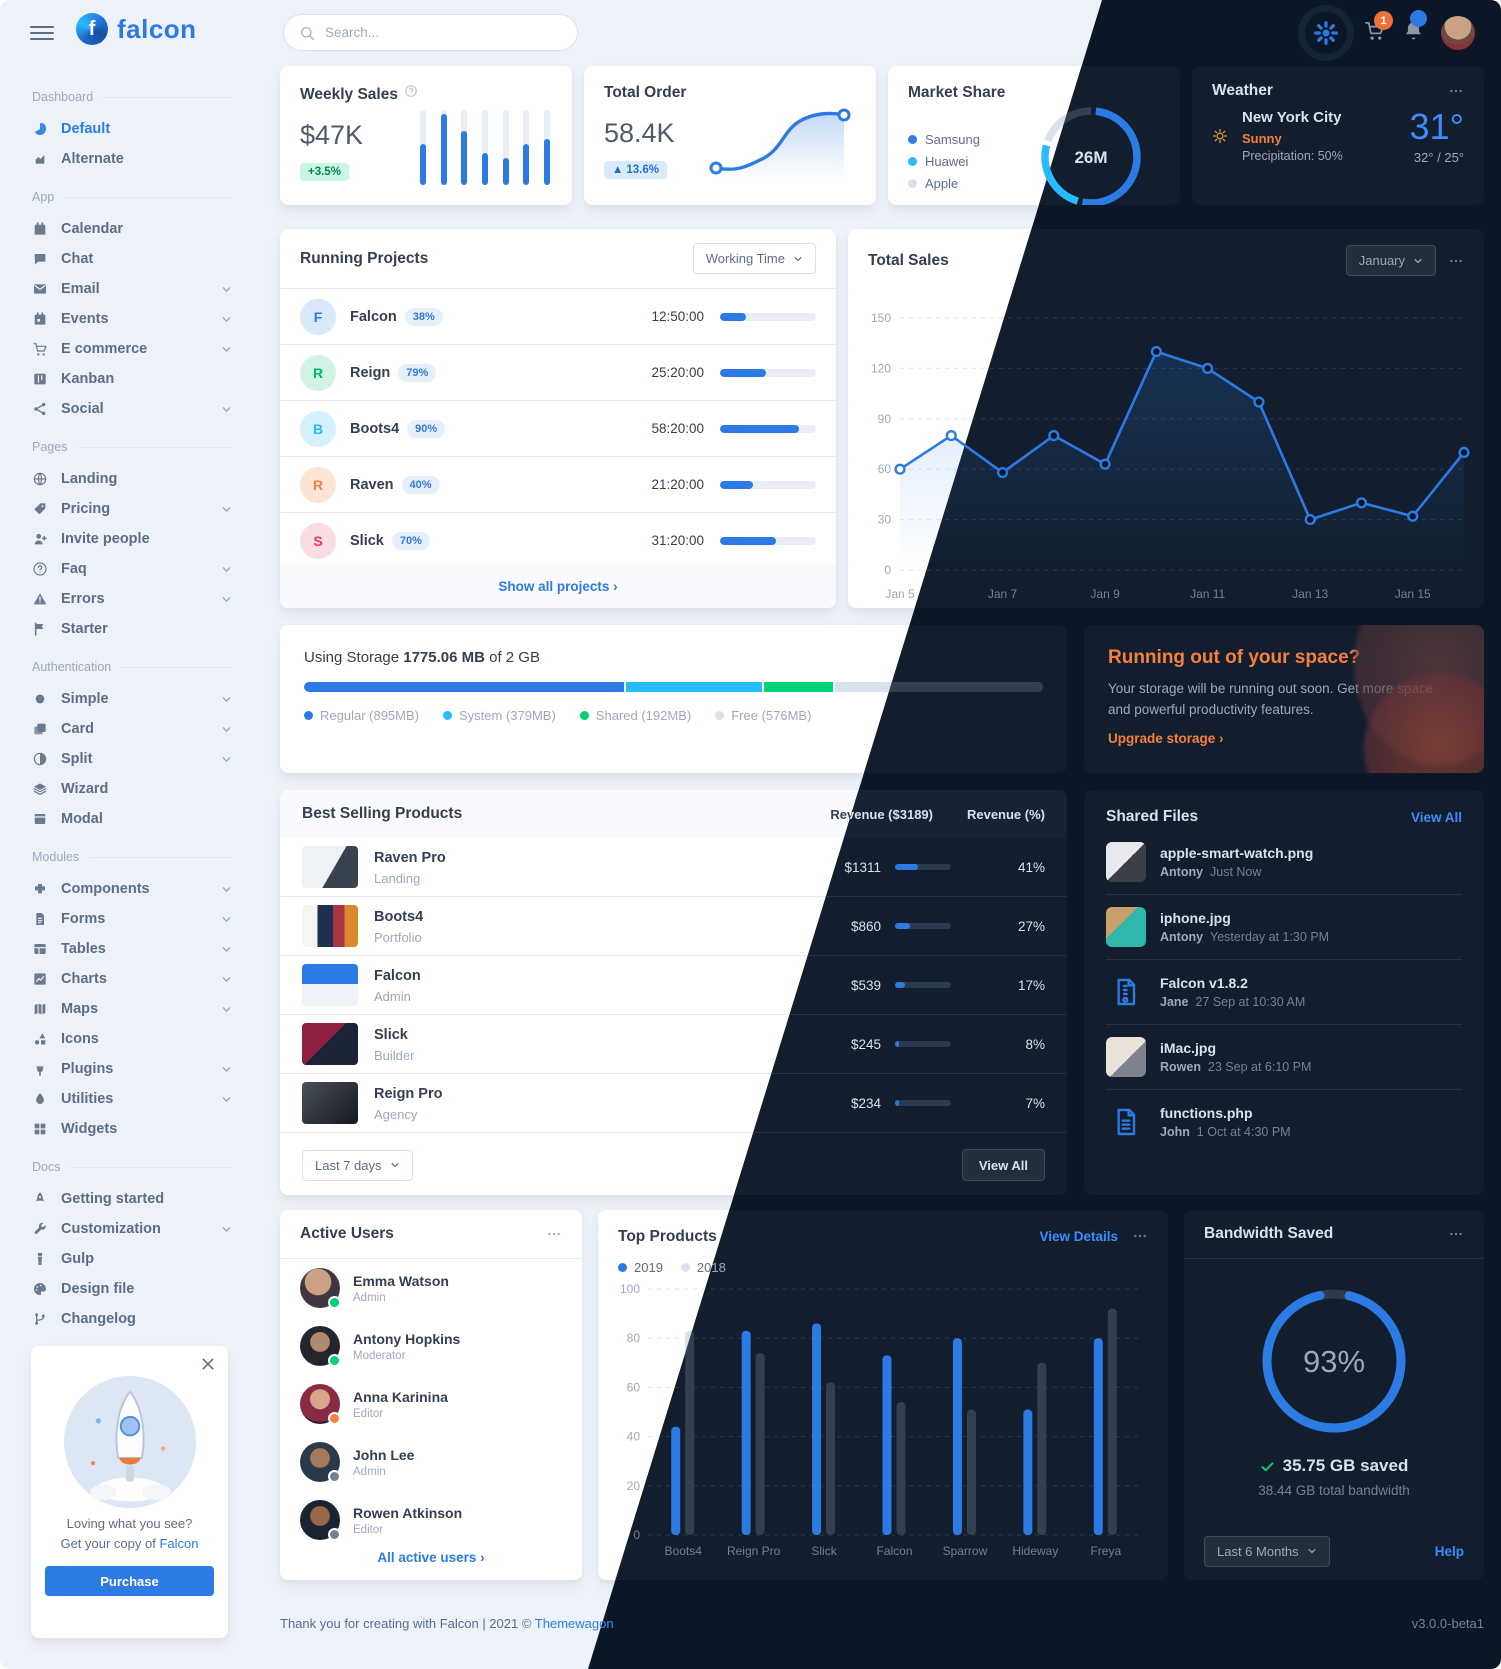  Describe the element at coordinates (330, 926) in the screenshot. I see `product-thumbnail` at that location.